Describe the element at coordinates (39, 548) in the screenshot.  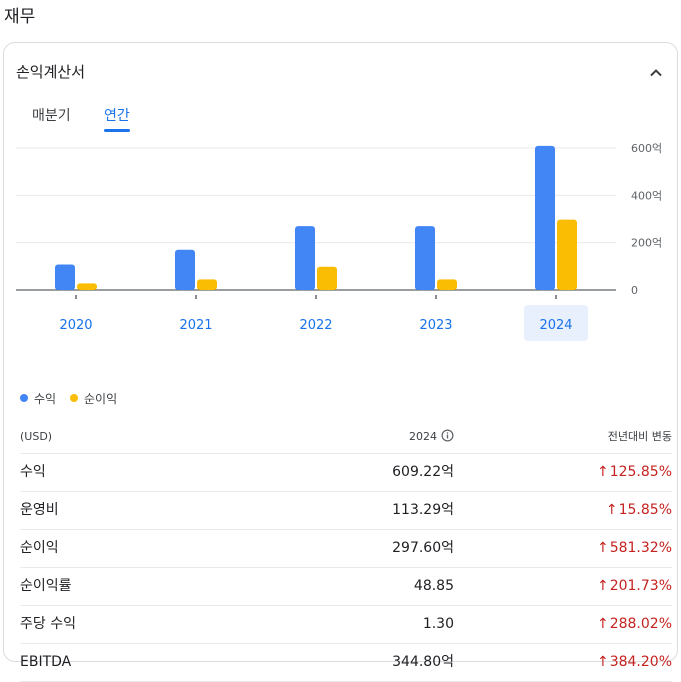
I see `row-label: 순이익` at that location.